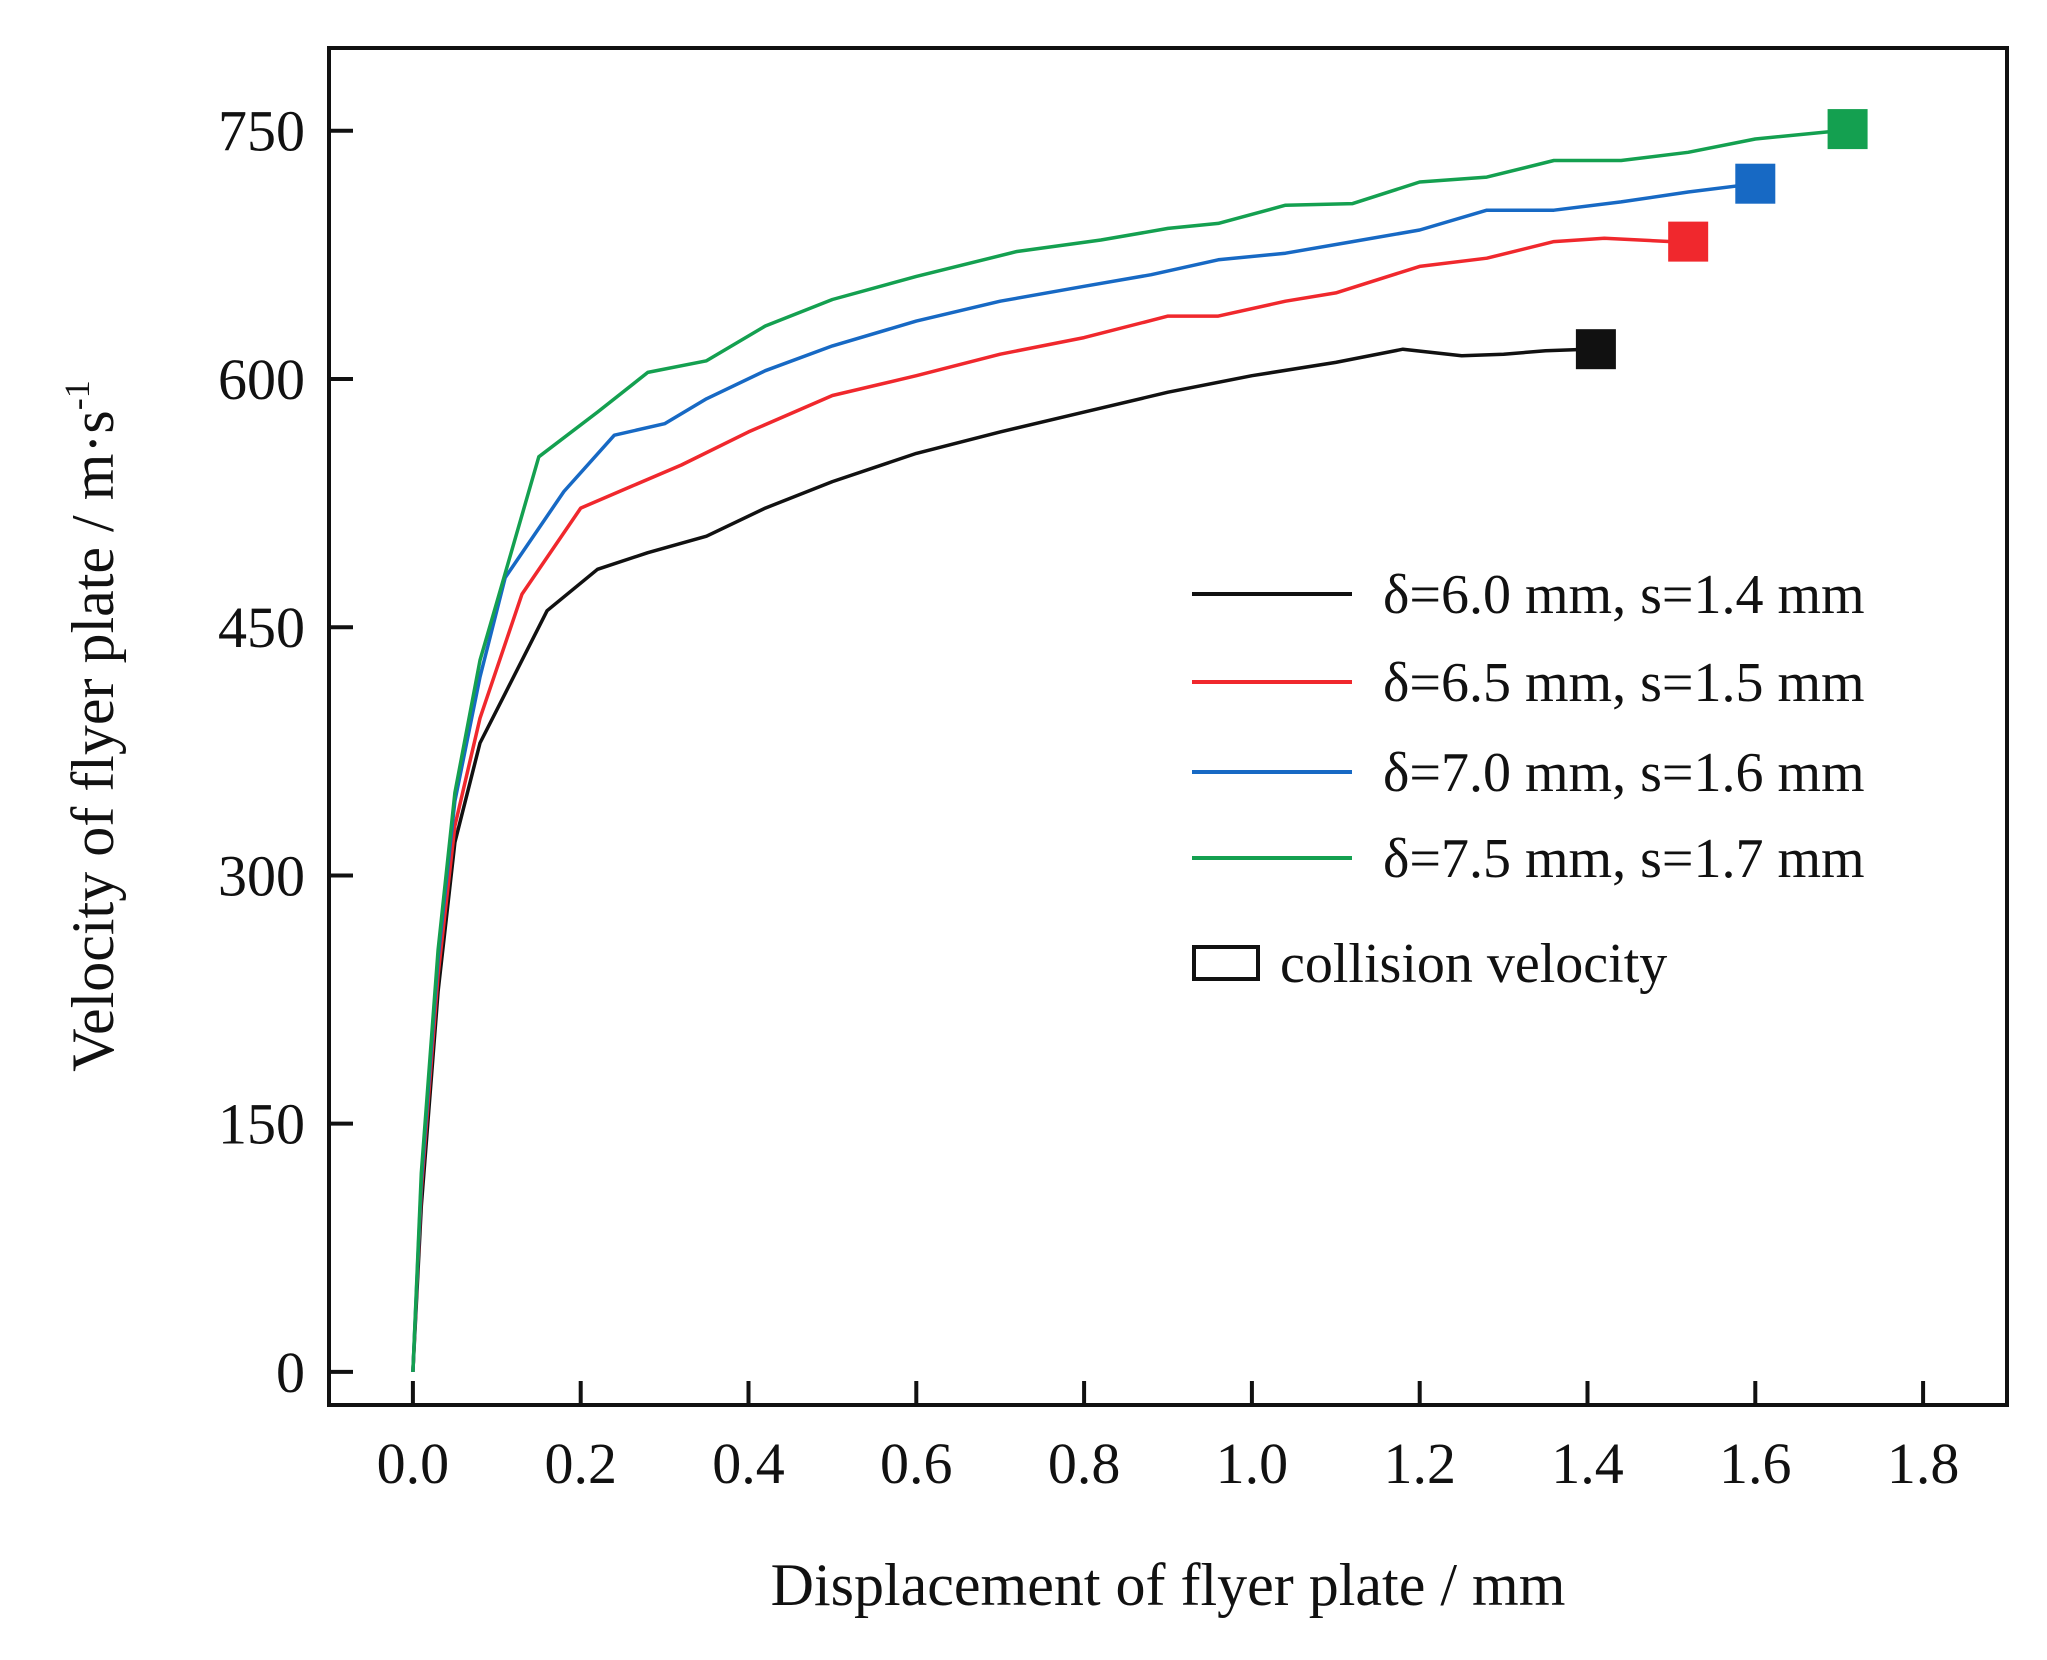 This screenshot has height=1660, width=2047. I want to click on x-tick-label: 0.2, so click(580, 1463).